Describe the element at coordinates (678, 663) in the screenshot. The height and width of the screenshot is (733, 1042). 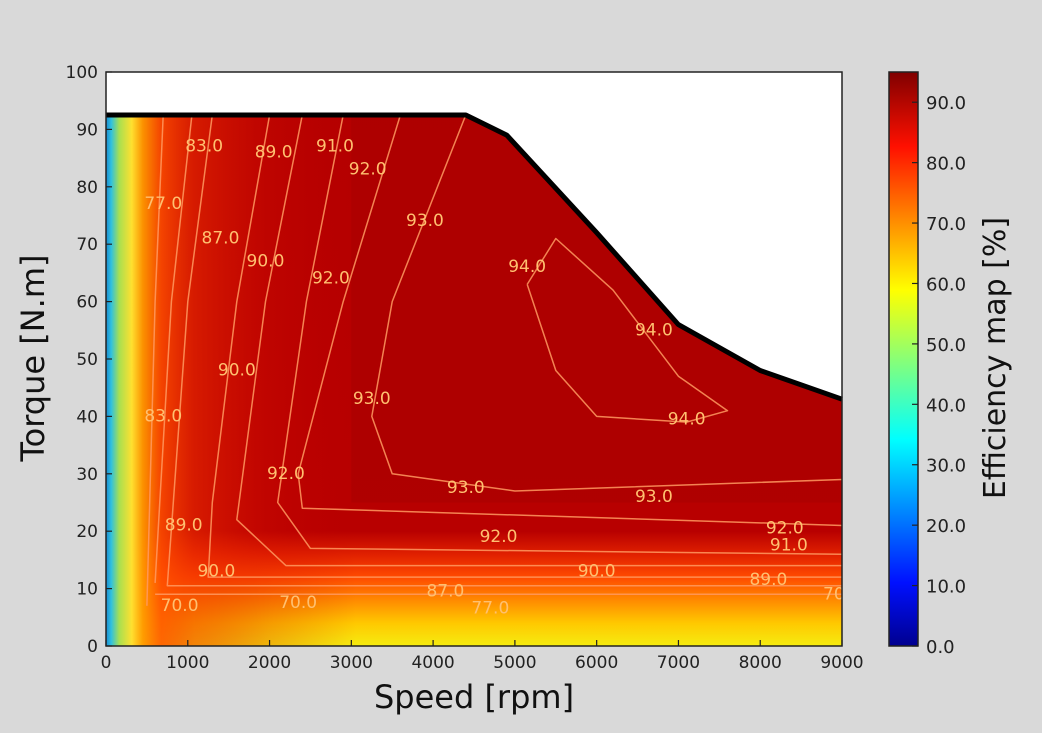
I see `x-tick-label: 7000` at that location.